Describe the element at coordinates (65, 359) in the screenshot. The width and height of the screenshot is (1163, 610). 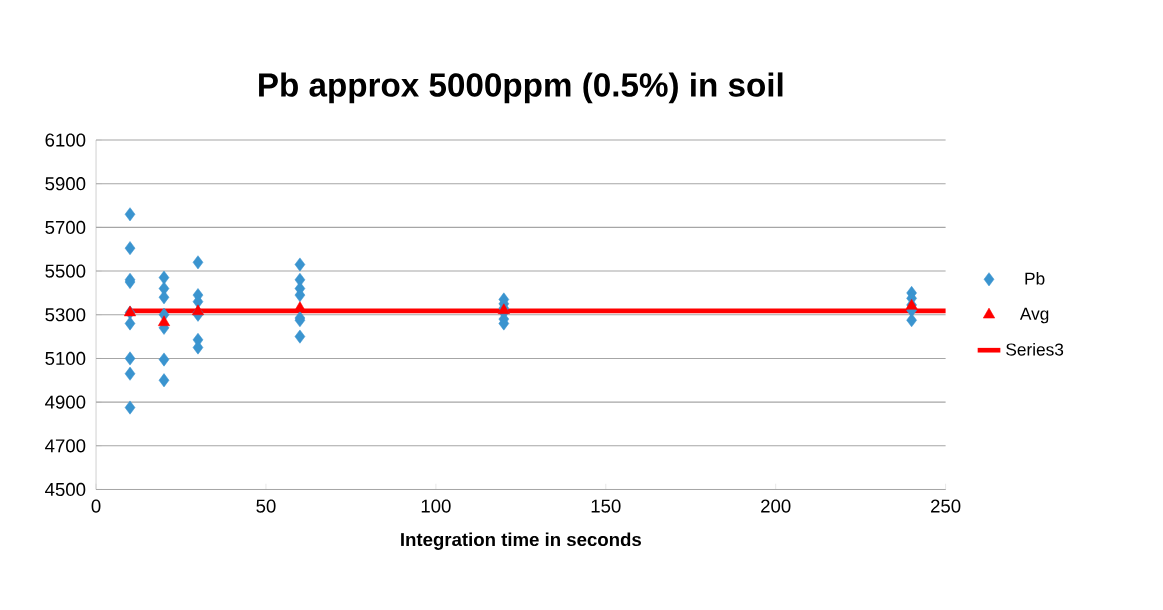
I see `y-tick-label: 5100` at that location.